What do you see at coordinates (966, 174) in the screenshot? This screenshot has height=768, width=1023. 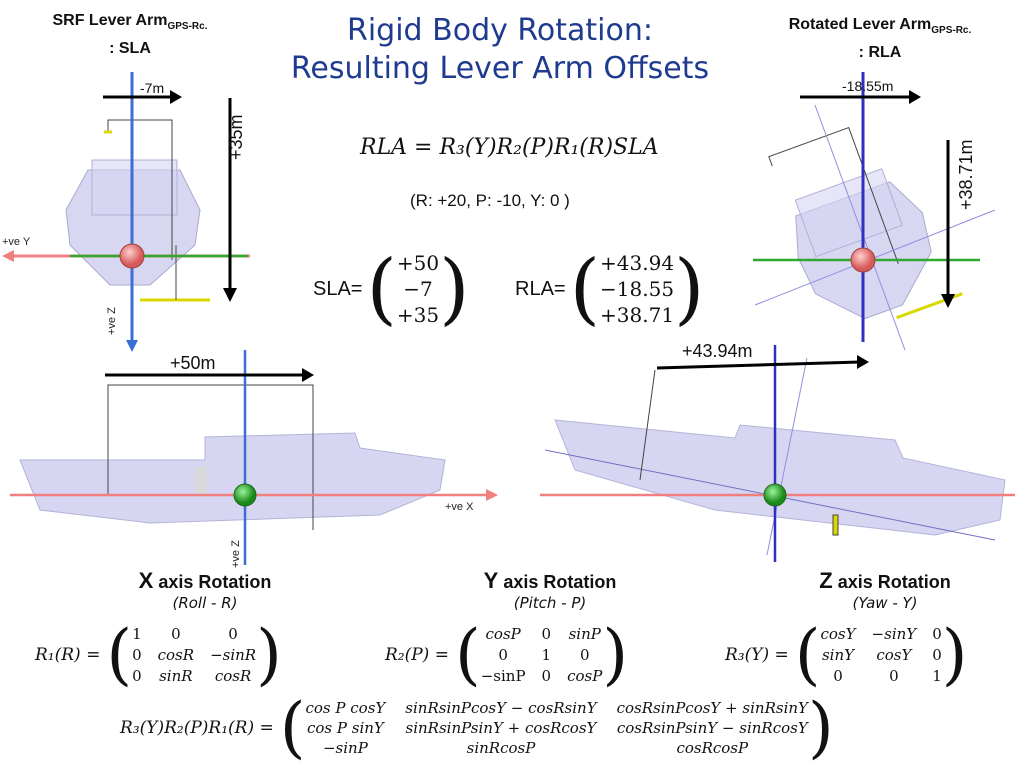 I see `rla-z-offset-label: +38.71m` at bounding box center [966, 174].